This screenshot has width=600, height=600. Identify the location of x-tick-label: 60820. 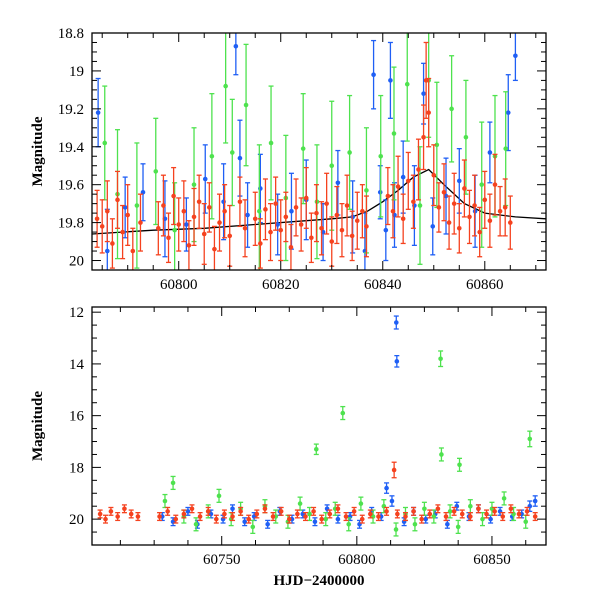
(281, 285).